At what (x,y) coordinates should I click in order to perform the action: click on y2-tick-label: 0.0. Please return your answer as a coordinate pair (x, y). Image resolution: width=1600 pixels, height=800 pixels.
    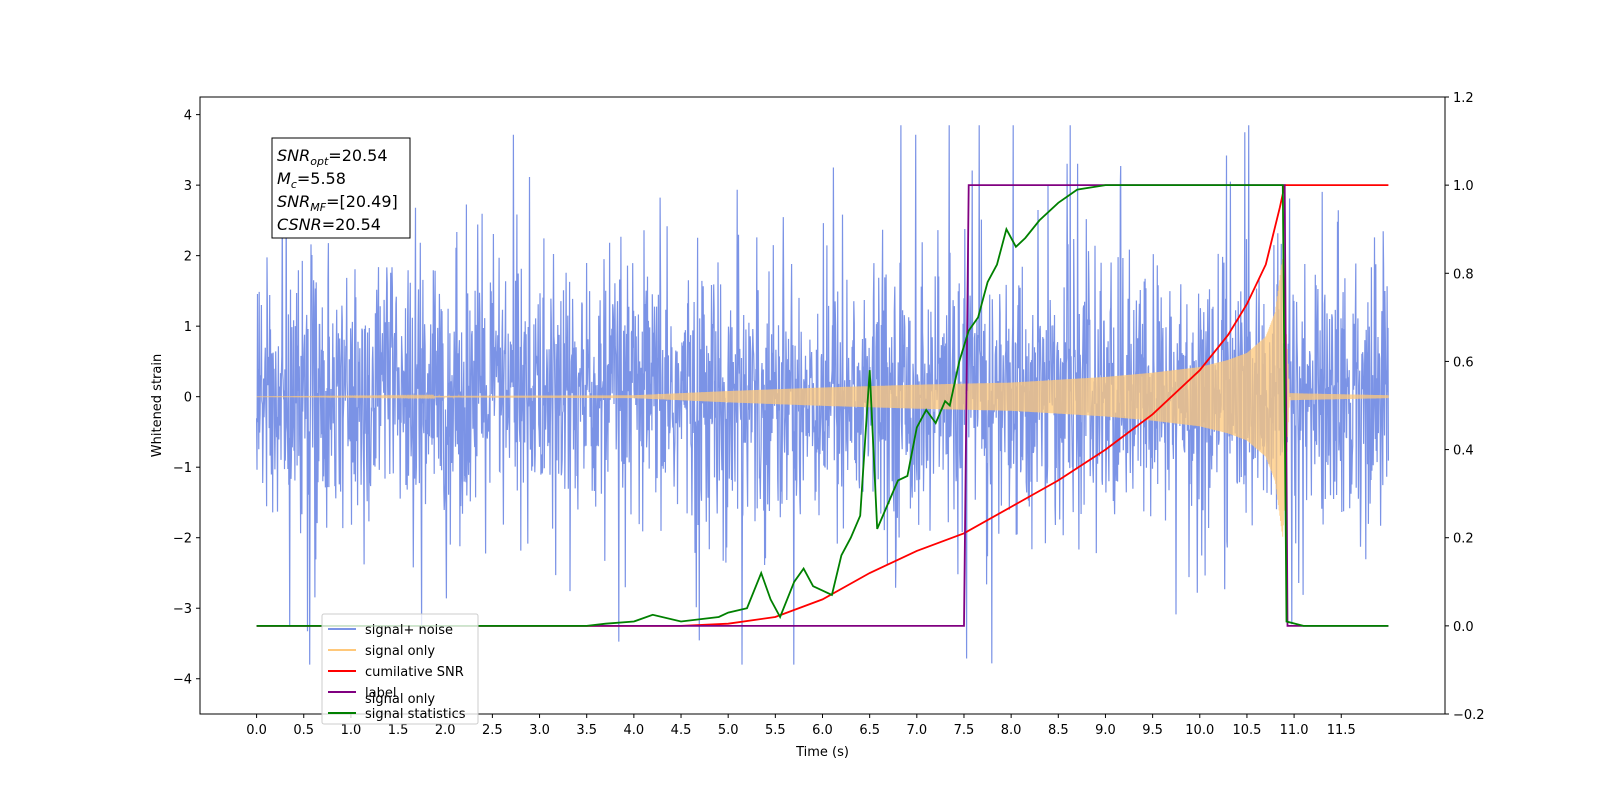
    Looking at the image, I should click on (1463, 627).